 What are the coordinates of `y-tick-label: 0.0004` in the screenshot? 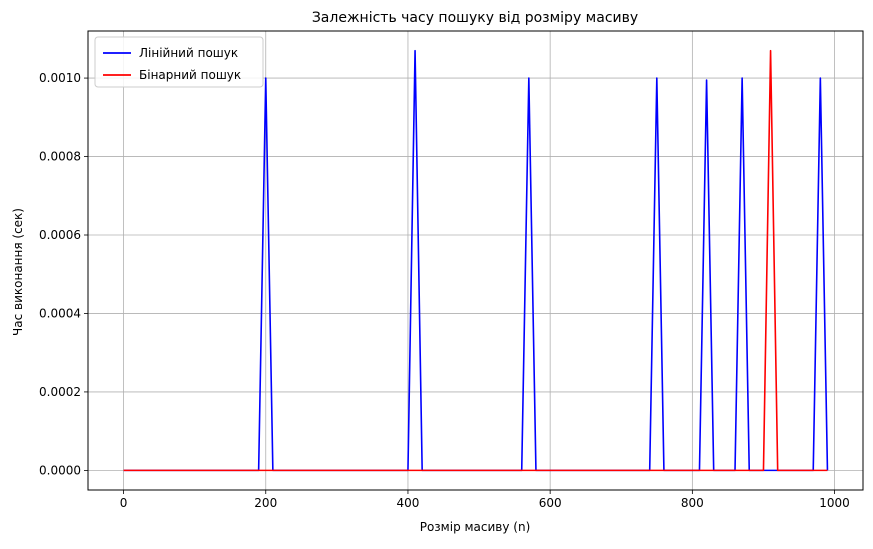 It's located at (60, 313).